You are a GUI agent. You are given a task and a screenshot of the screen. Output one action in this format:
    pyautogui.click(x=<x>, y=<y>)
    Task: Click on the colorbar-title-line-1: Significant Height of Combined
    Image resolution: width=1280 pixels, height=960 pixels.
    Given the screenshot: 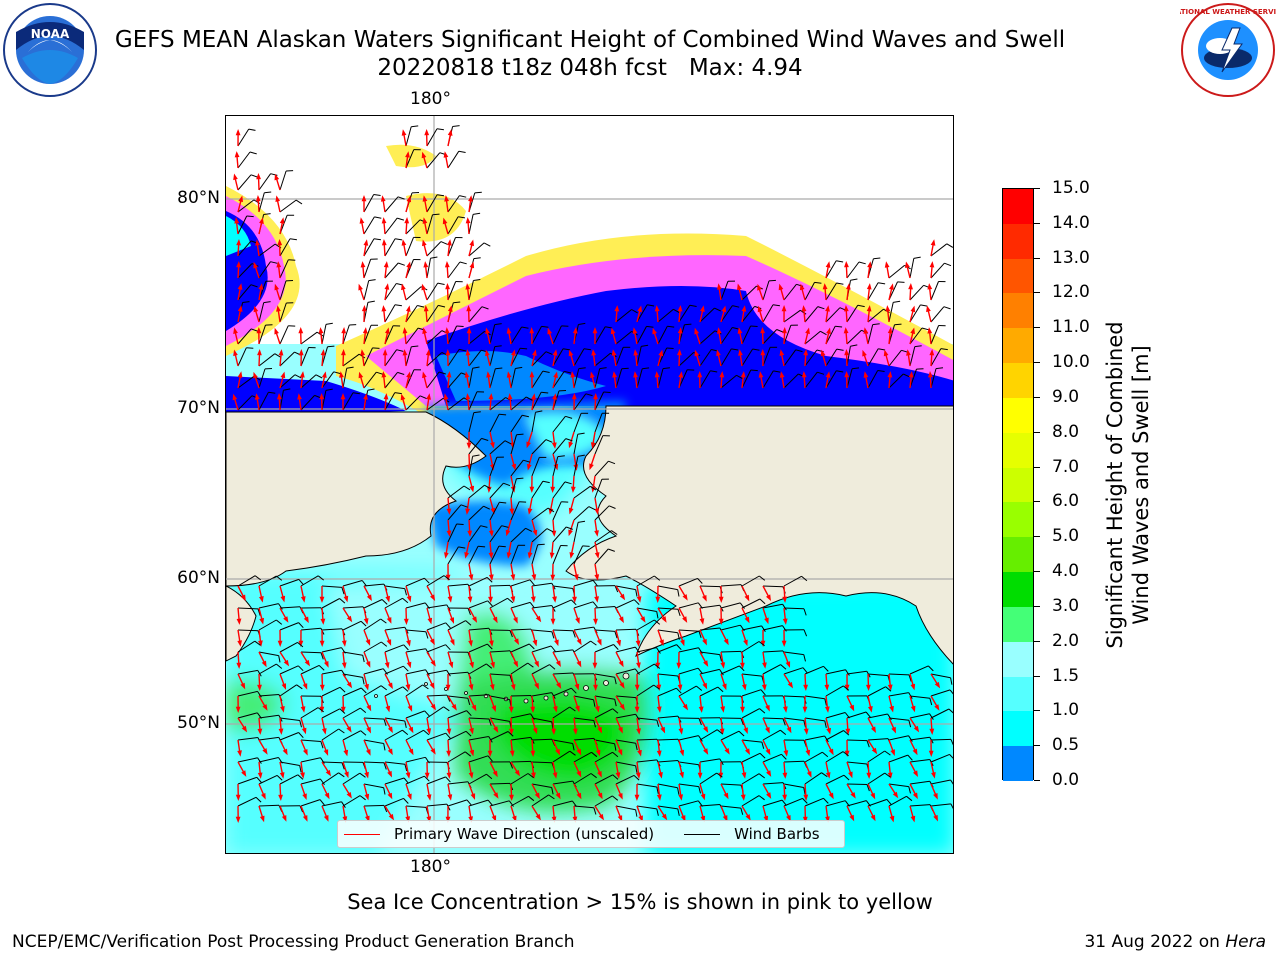 What is the action you would take?
    pyautogui.click(x=1115, y=485)
    